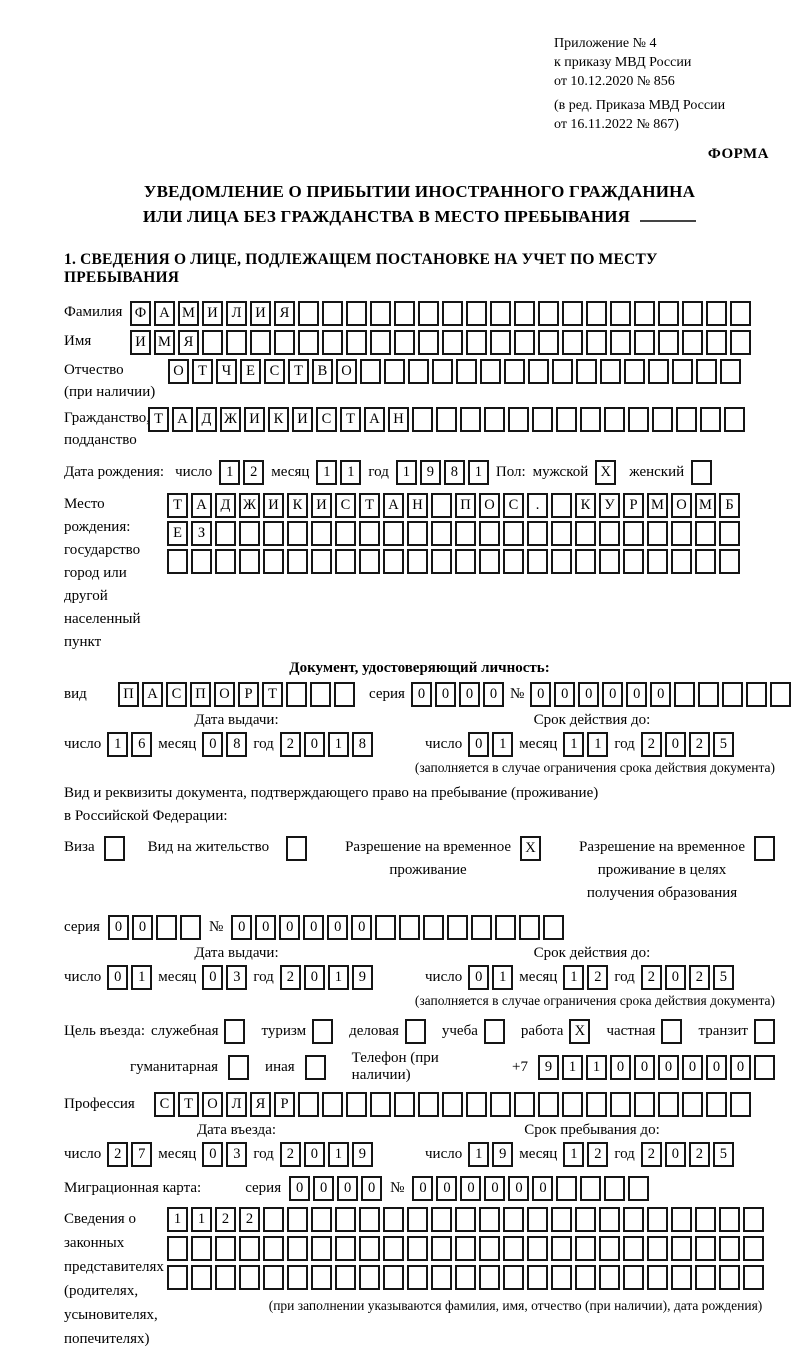 This screenshot has width=800, height=1351. Describe the element at coordinates (200, 694) in the screenshot. I see `char-box: П` at that location.